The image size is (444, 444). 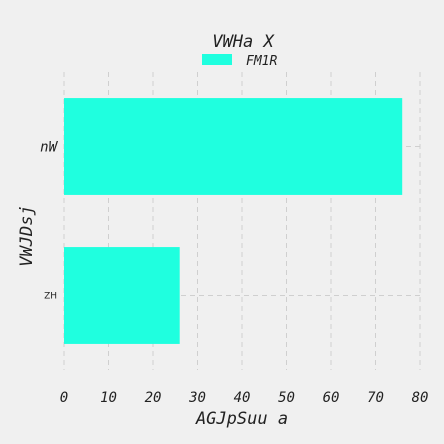 I want to click on legend-swatch, so click(x=217, y=59).